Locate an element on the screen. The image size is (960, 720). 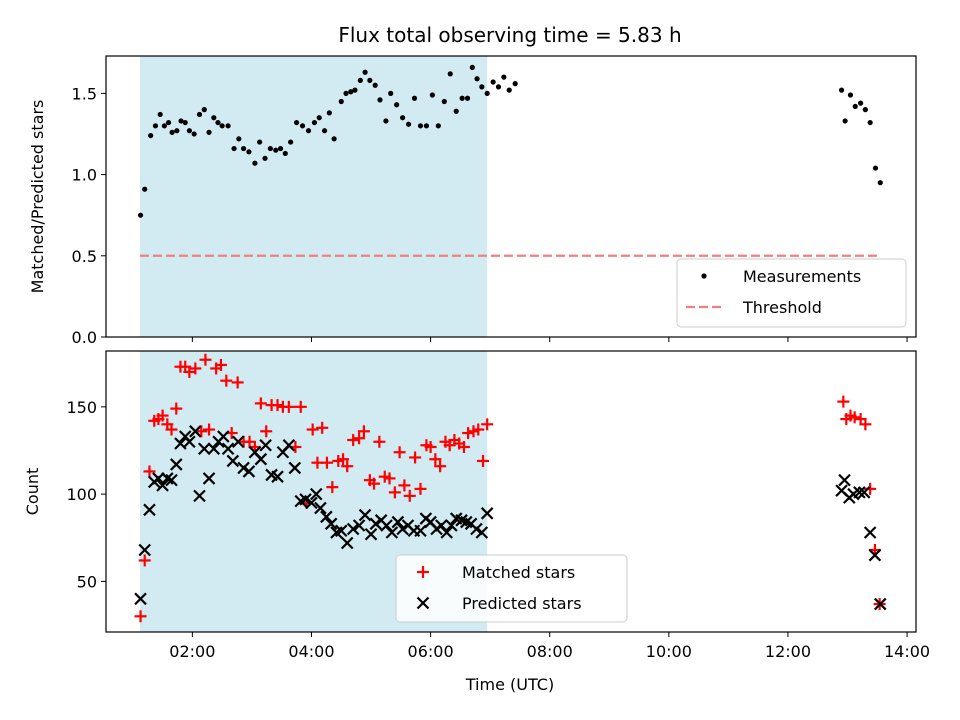
top-legend: Measurements Threshold is located at coordinates (791, 293).